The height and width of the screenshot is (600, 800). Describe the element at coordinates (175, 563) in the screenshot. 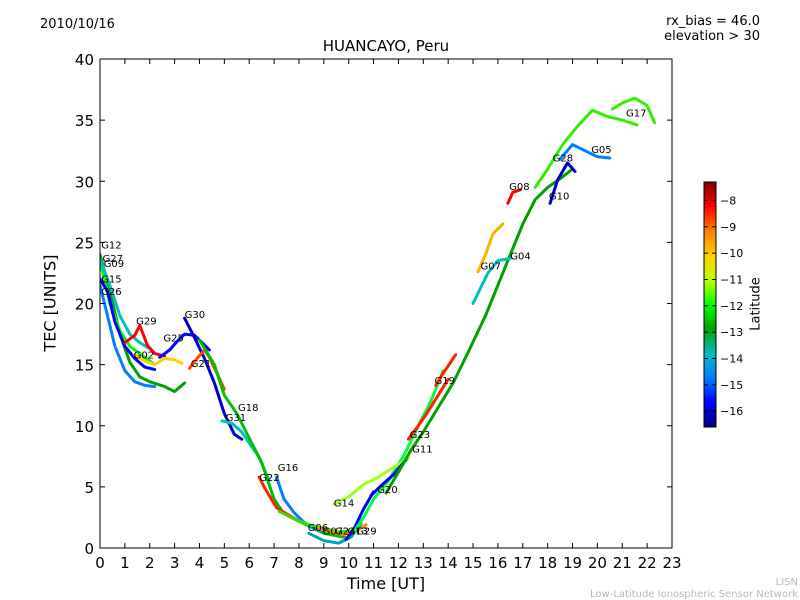

I see `x-tick-label: 3` at that location.